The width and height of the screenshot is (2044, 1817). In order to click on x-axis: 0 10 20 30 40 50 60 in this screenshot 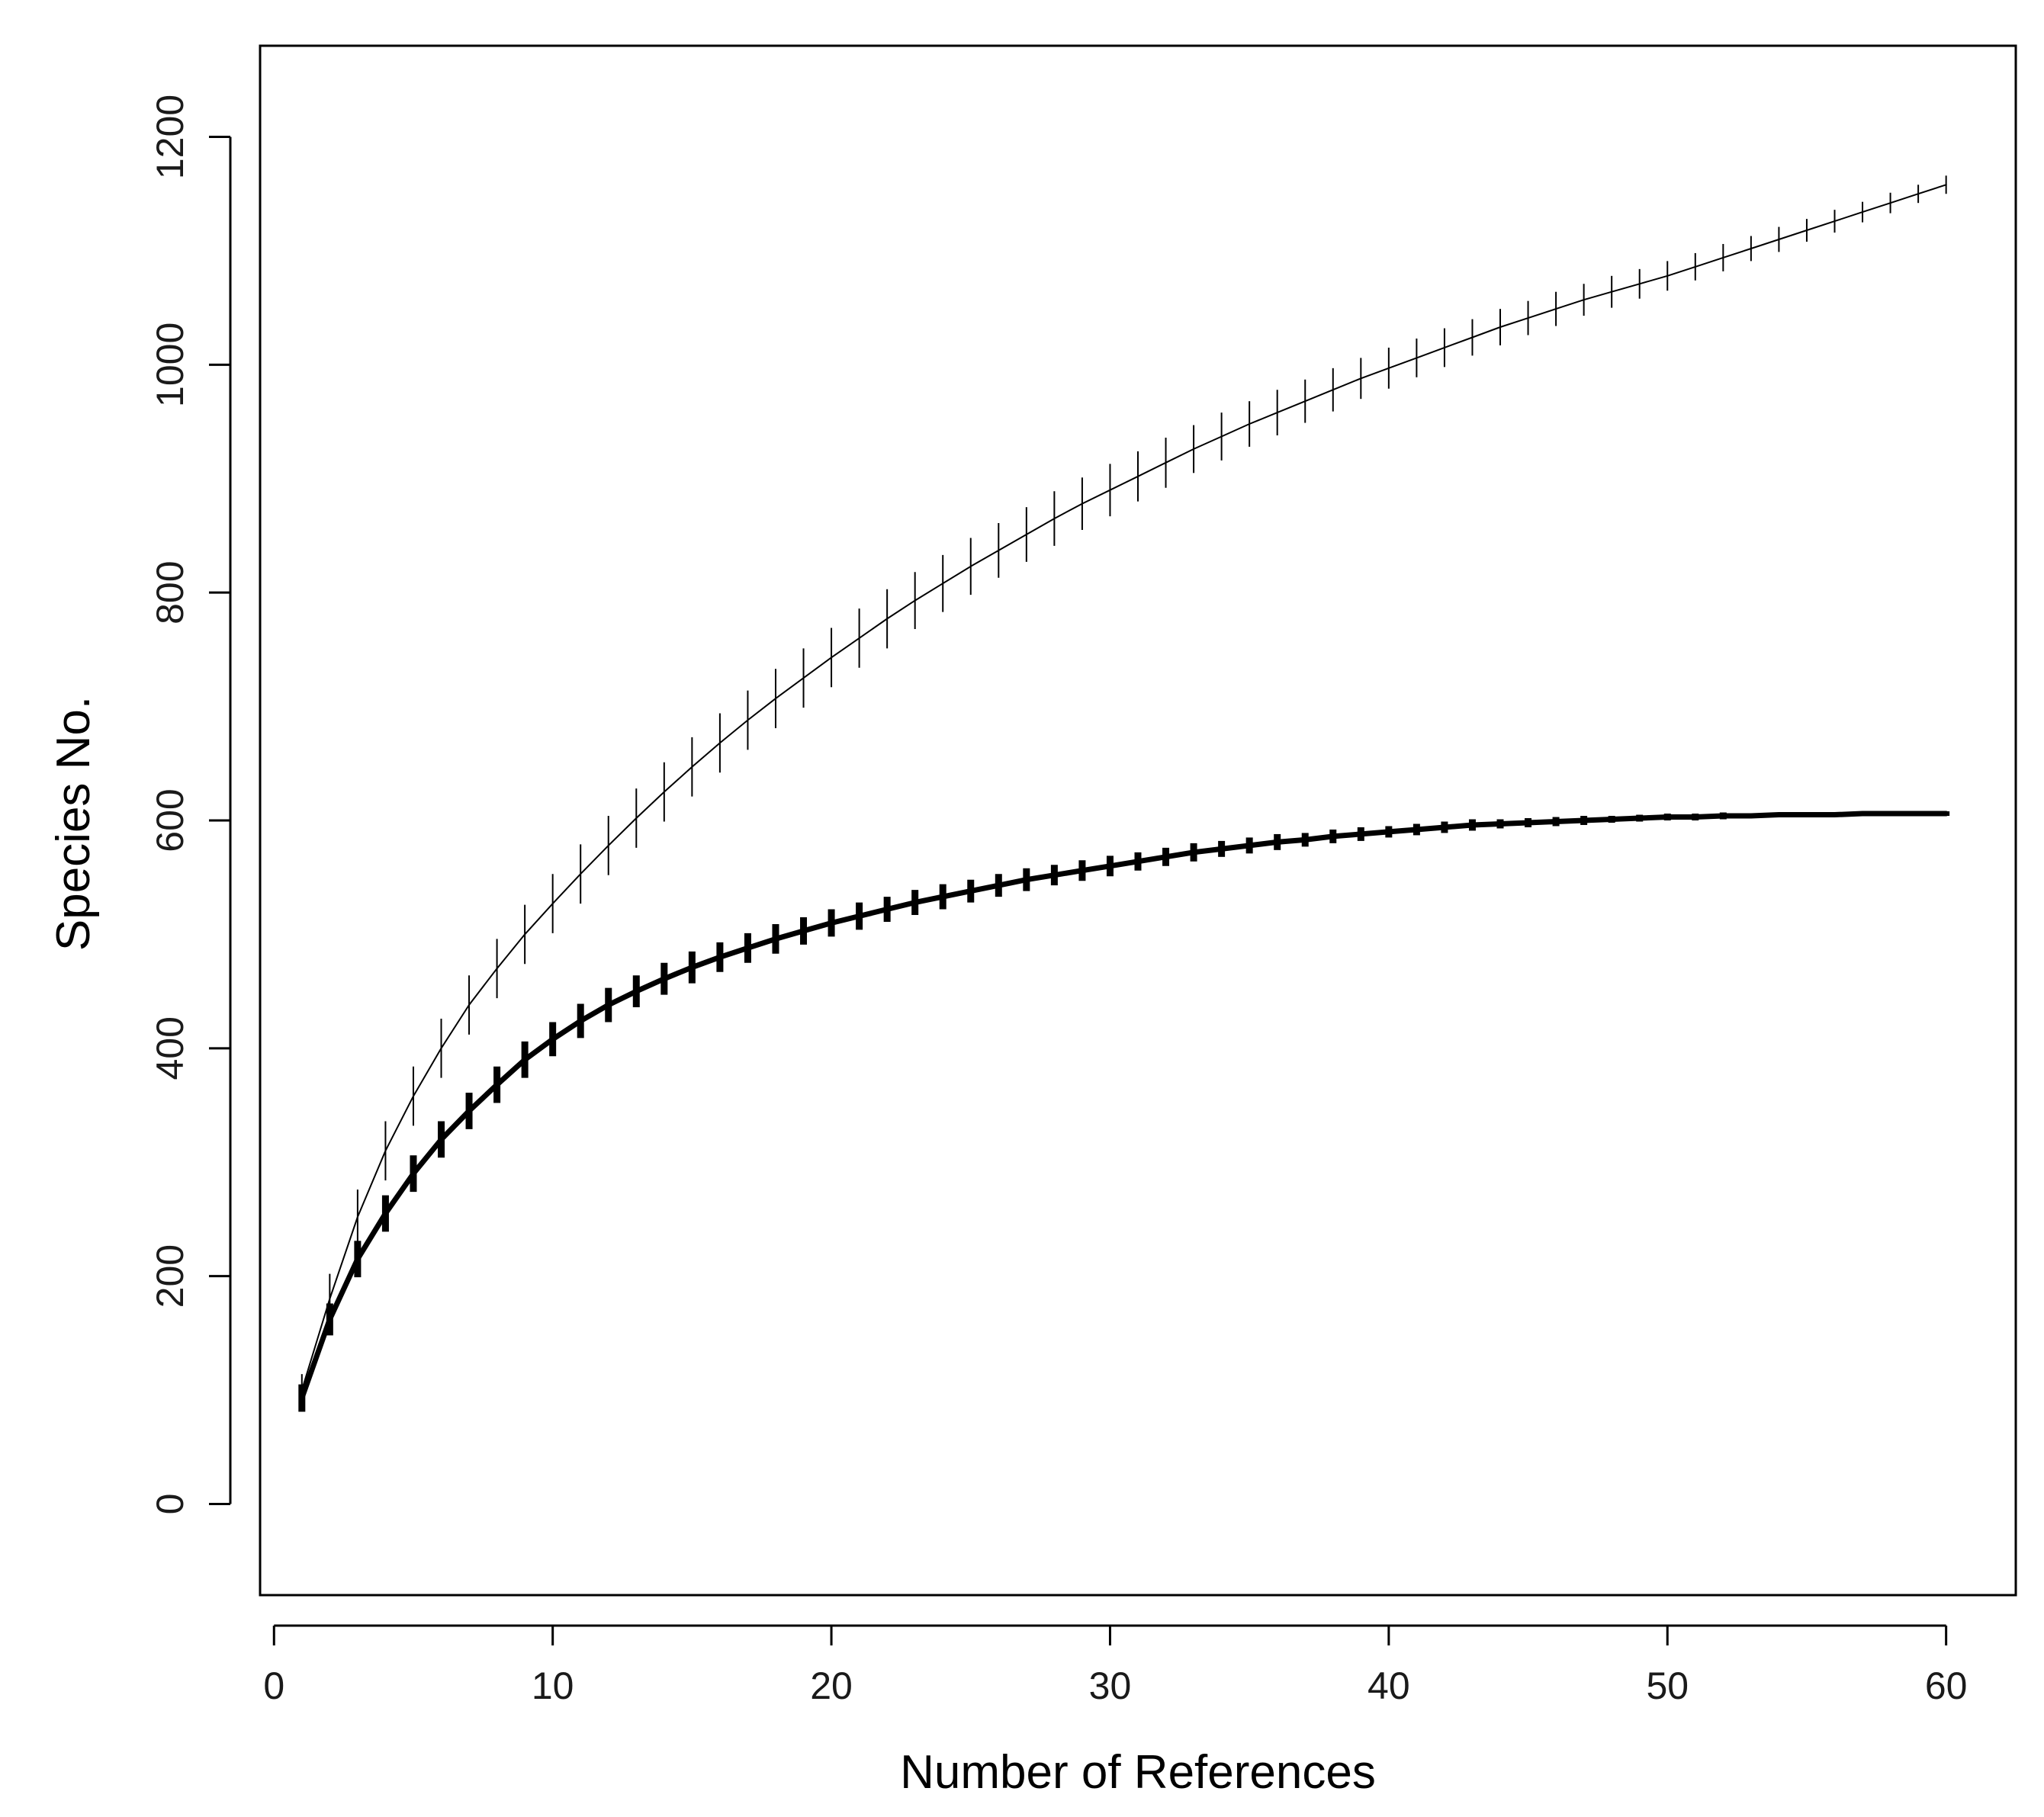, I will do `click(1115, 1665)`.